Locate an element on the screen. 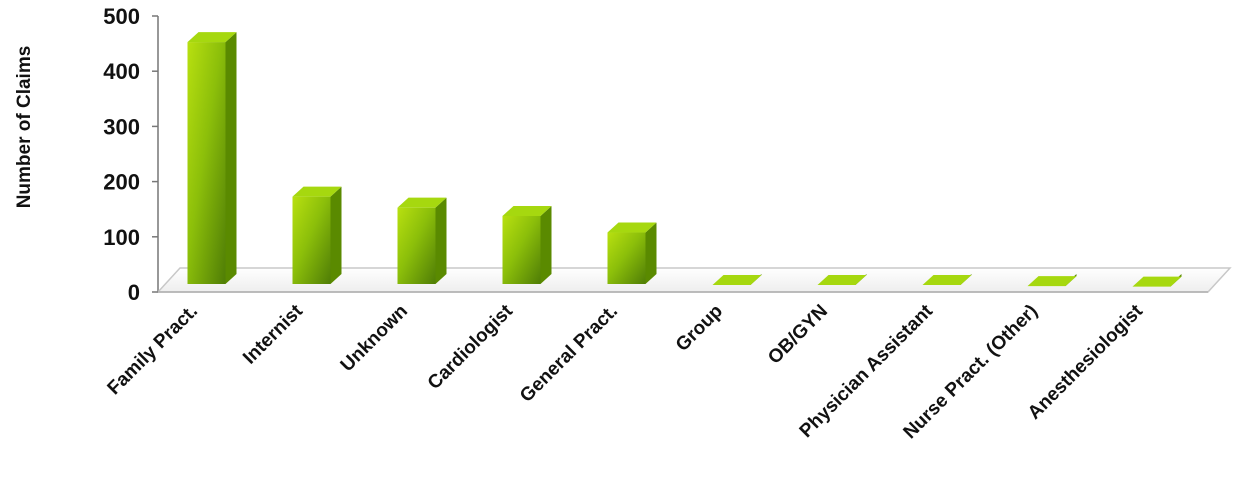  category-label: Cardiologist is located at coordinates (471, 347).